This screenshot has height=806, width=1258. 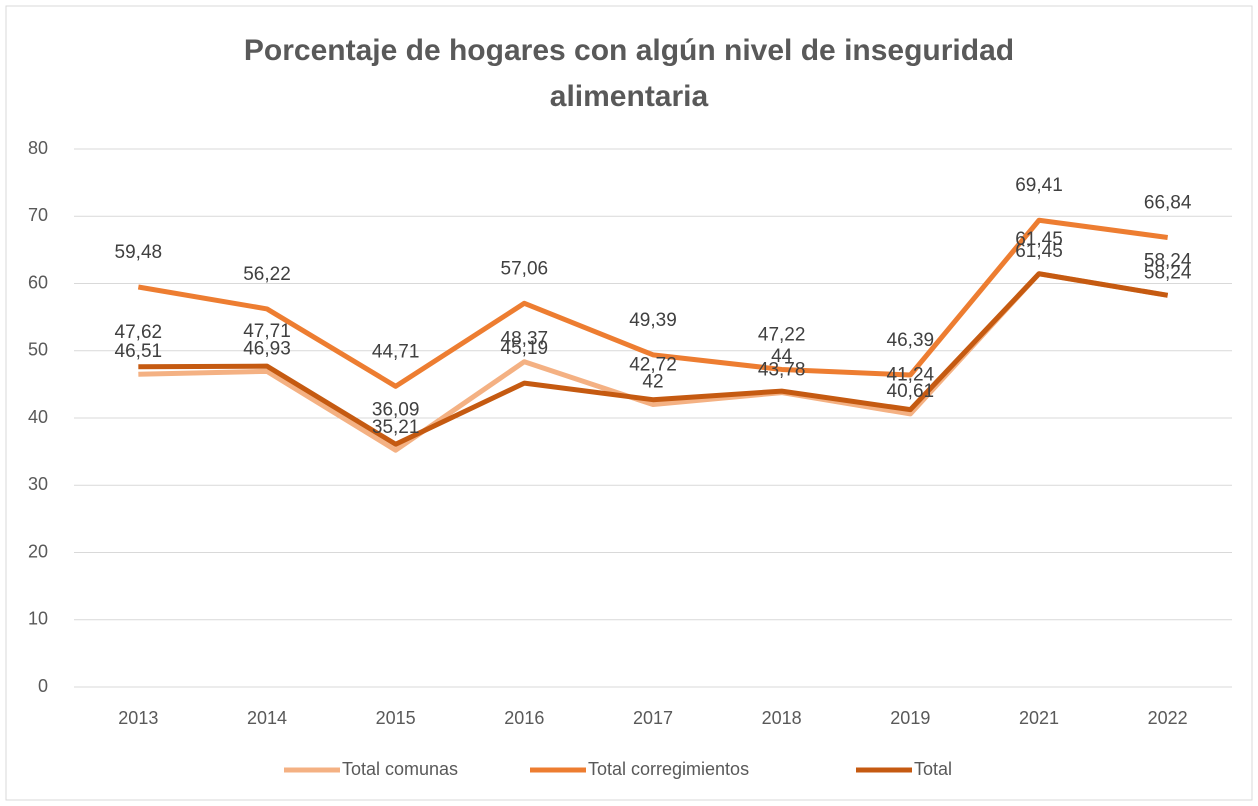 What do you see at coordinates (782, 334) in the screenshot?
I see `data-label: 47,22` at bounding box center [782, 334].